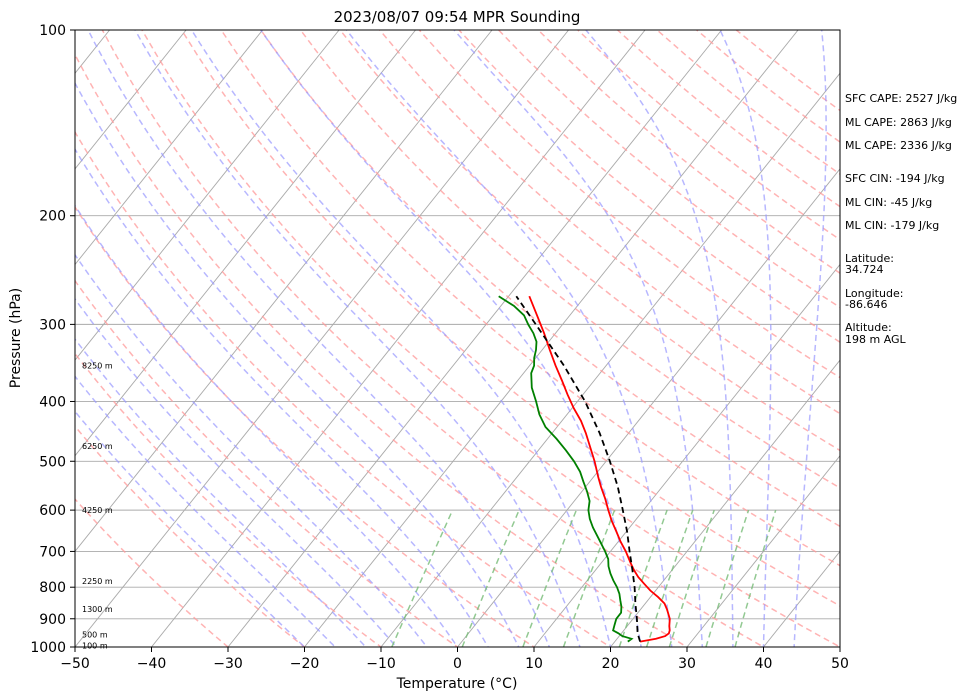 The width and height of the screenshot is (968, 700). What do you see at coordinates (97, 510) in the screenshot?
I see `height-label: 4250 m` at bounding box center [97, 510].